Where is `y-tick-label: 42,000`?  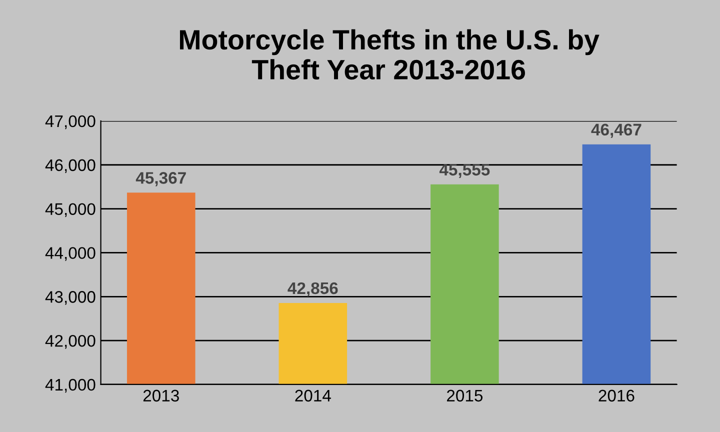 y-tick-label: 42,000 is located at coordinates (70, 341).